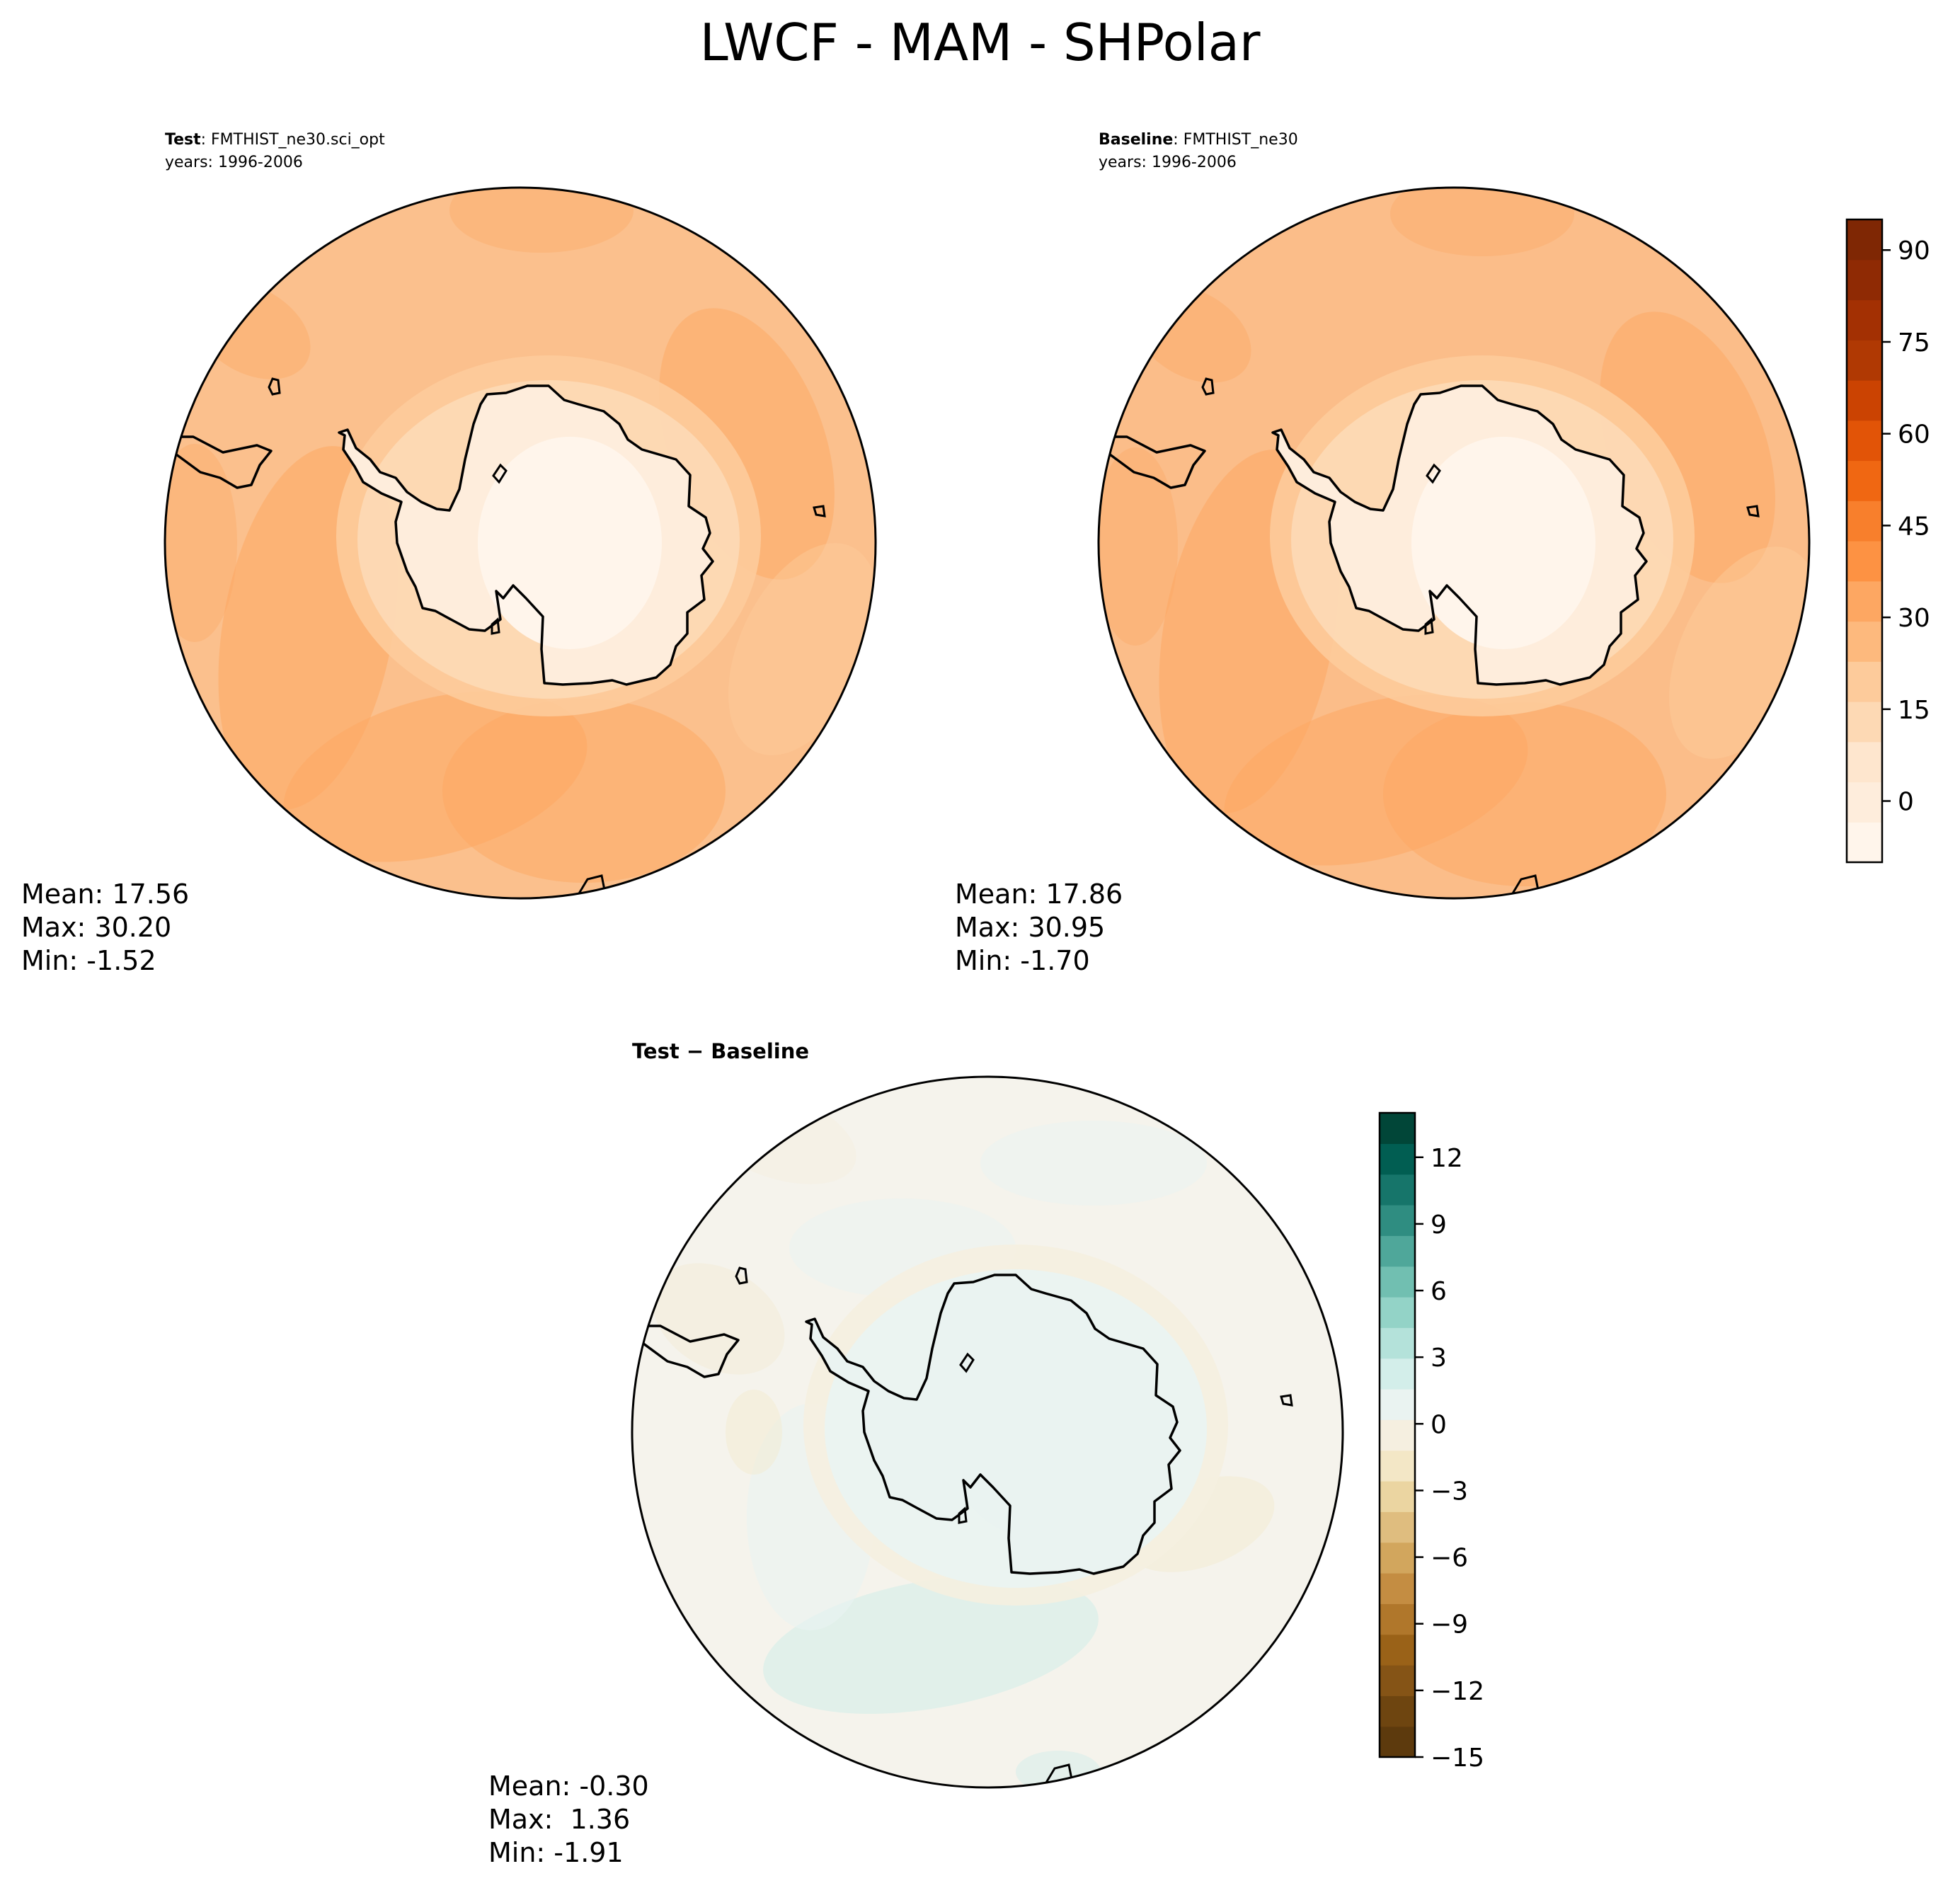 The height and width of the screenshot is (1888, 1960). I want to click on colorbar-diff: −15 −12 −9 −6 −3 0 3 6 9 12, so click(1431, 1442).